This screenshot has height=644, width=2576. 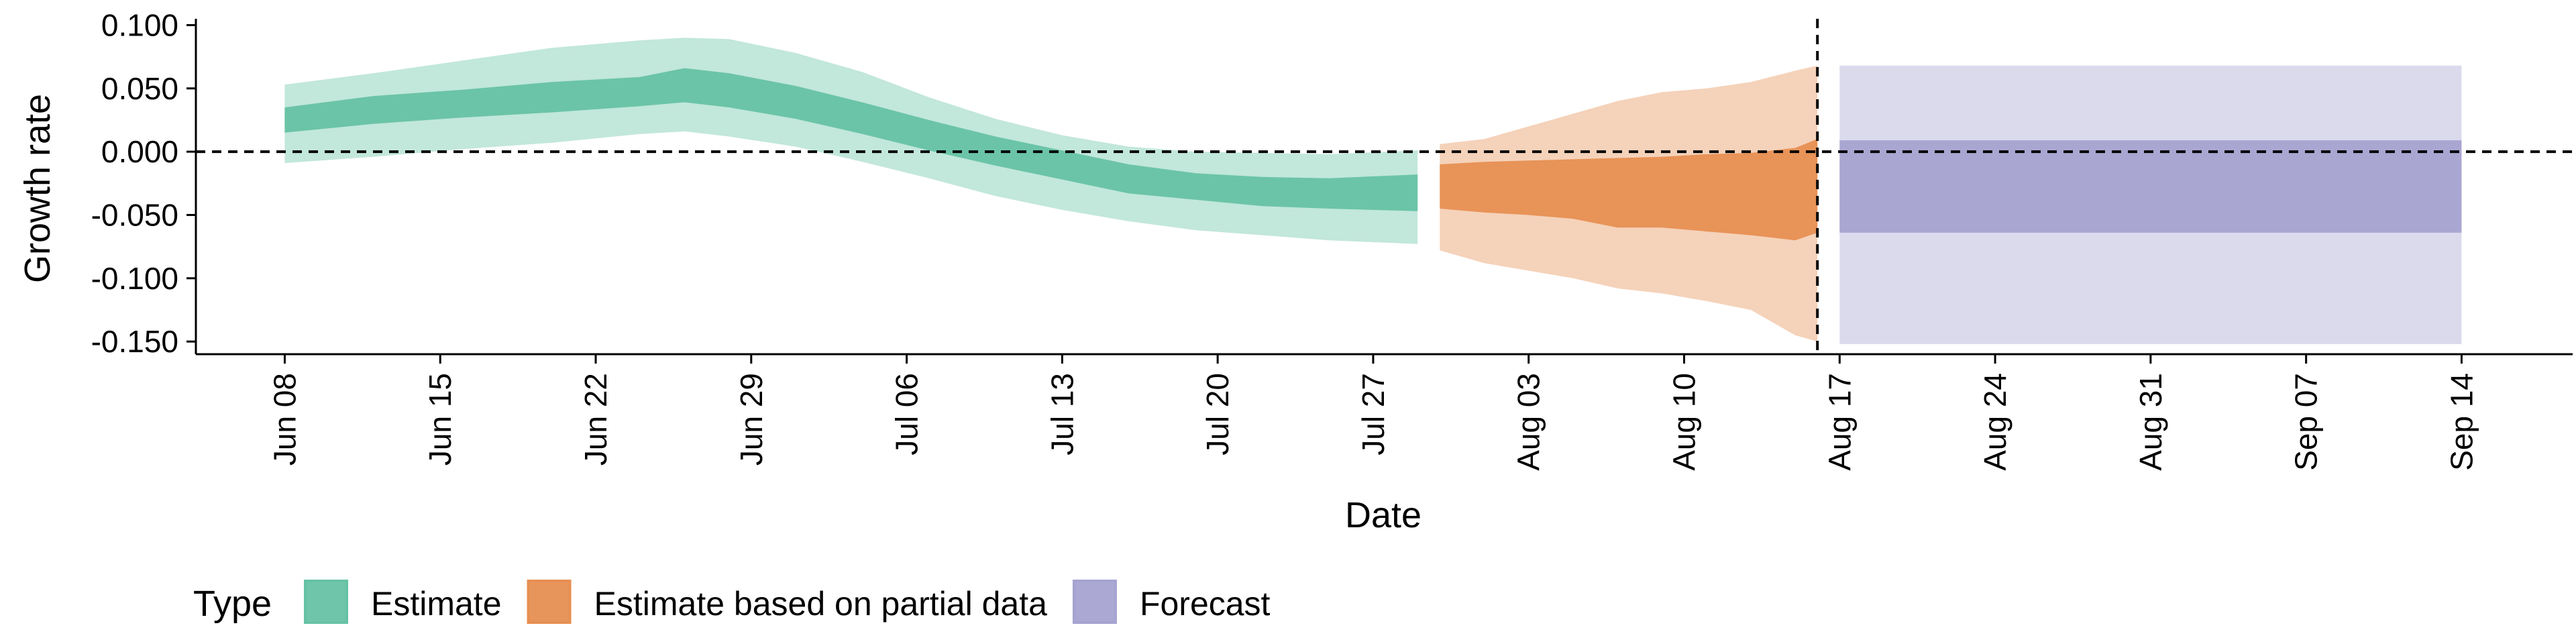 What do you see at coordinates (821, 604) in the screenshot?
I see `legend-label: Estimate based on partial data` at bounding box center [821, 604].